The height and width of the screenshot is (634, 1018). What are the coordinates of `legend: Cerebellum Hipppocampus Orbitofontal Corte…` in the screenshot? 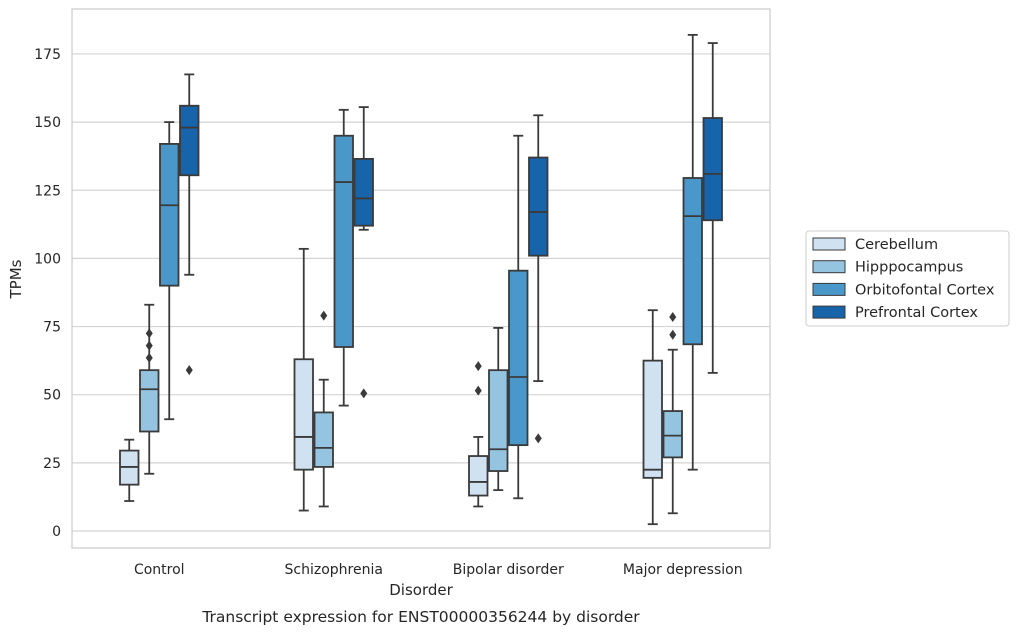 It's located at (907, 278).